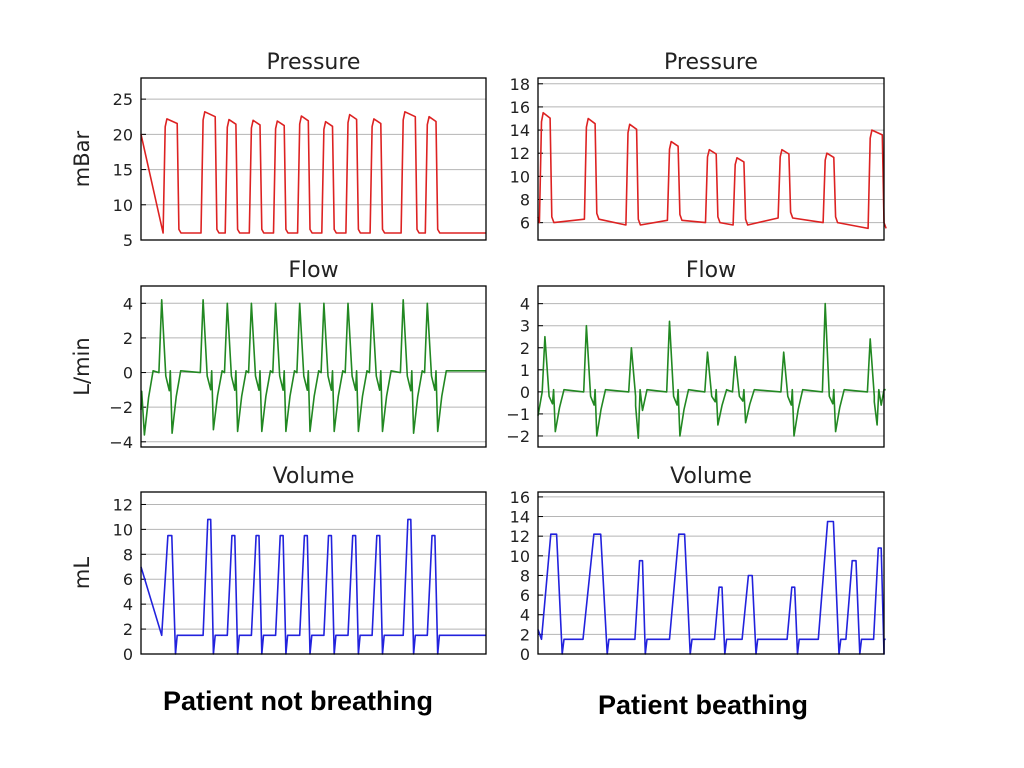 The width and height of the screenshot is (1024, 768). Describe the element at coordinates (123, 134) in the screenshot. I see `pressure-left-ytick-label: 20` at that location.